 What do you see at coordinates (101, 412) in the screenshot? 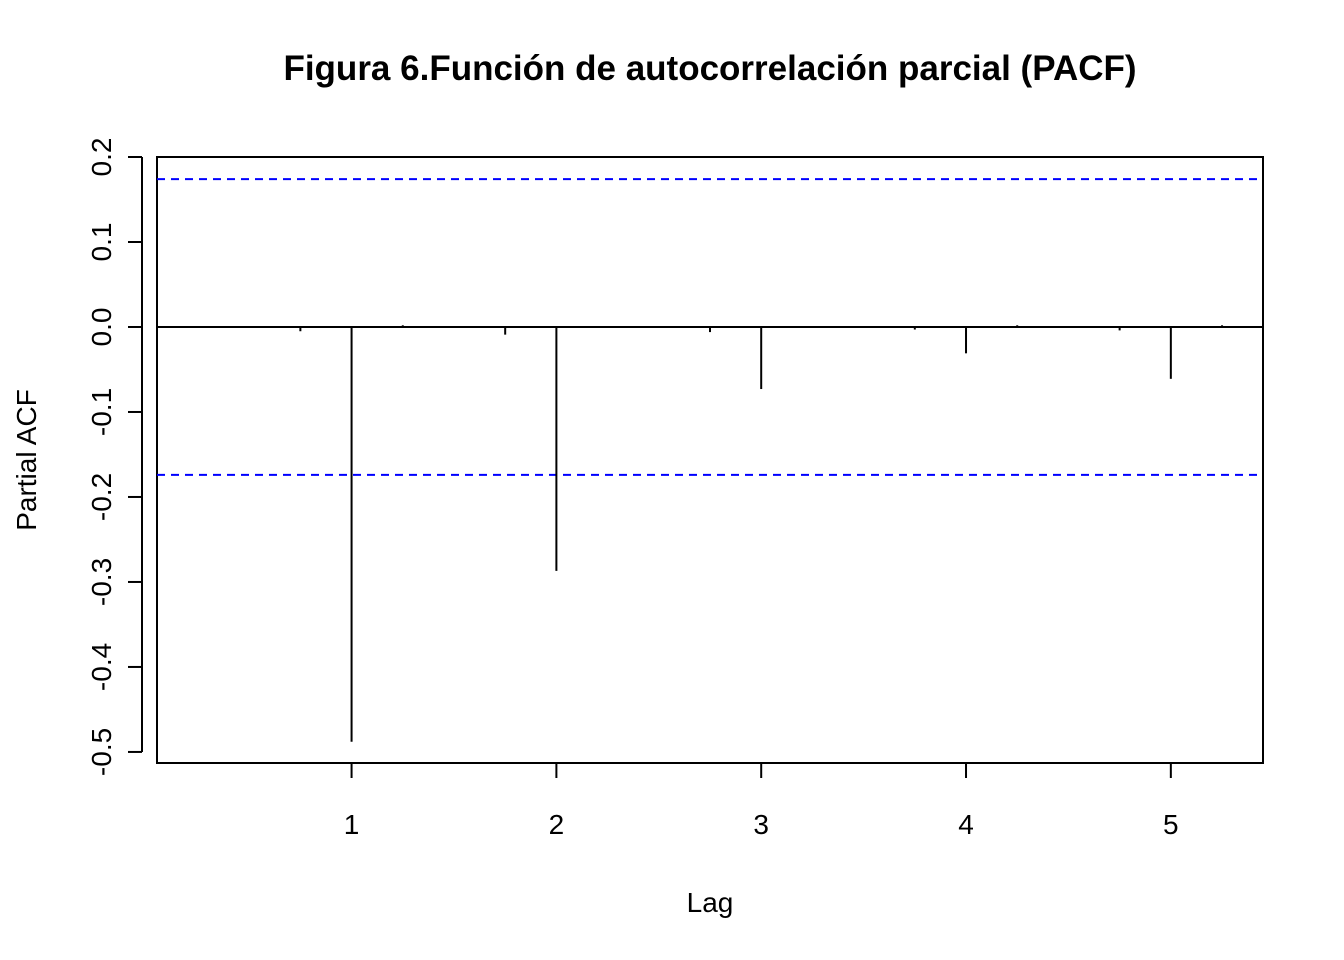
I see `y-tick-label: -0.1` at bounding box center [101, 412].